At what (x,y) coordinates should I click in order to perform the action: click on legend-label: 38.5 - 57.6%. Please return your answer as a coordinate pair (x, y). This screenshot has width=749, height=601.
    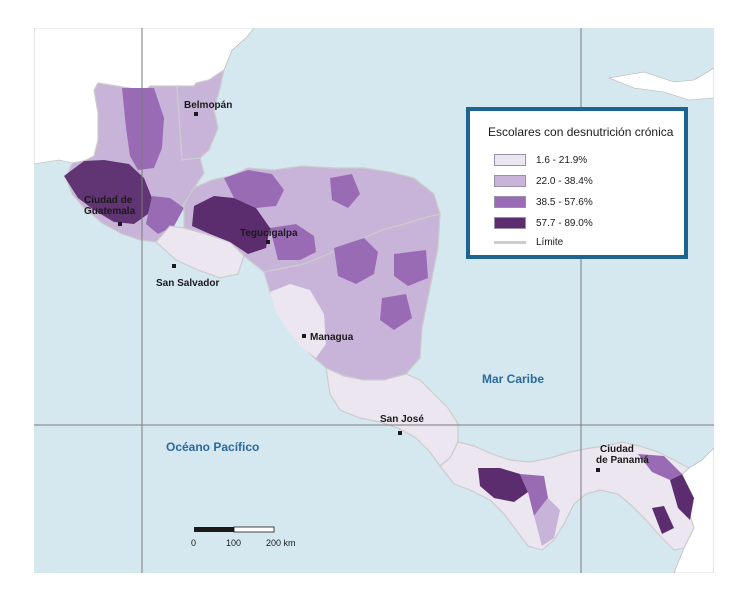
    Looking at the image, I should click on (564, 202).